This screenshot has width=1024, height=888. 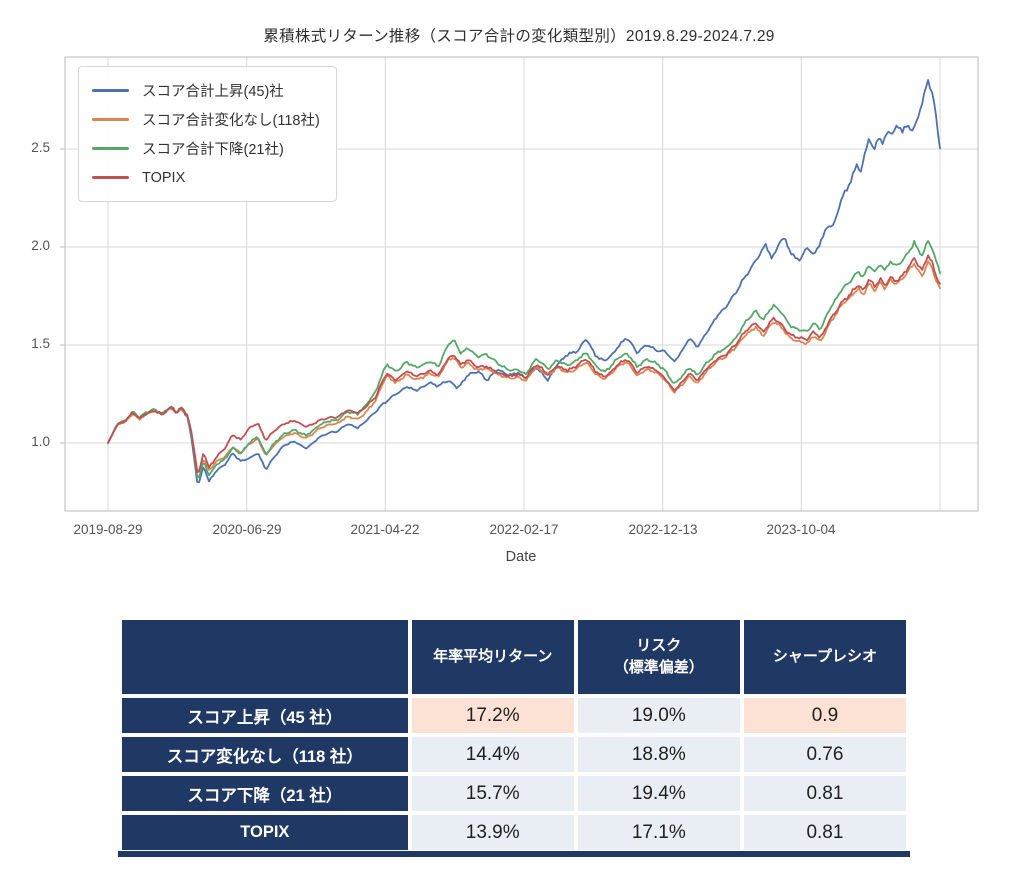 What do you see at coordinates (824, 715) in the screenshot?
I see `table-cell: 0.9` at bounding box center [824, 715].